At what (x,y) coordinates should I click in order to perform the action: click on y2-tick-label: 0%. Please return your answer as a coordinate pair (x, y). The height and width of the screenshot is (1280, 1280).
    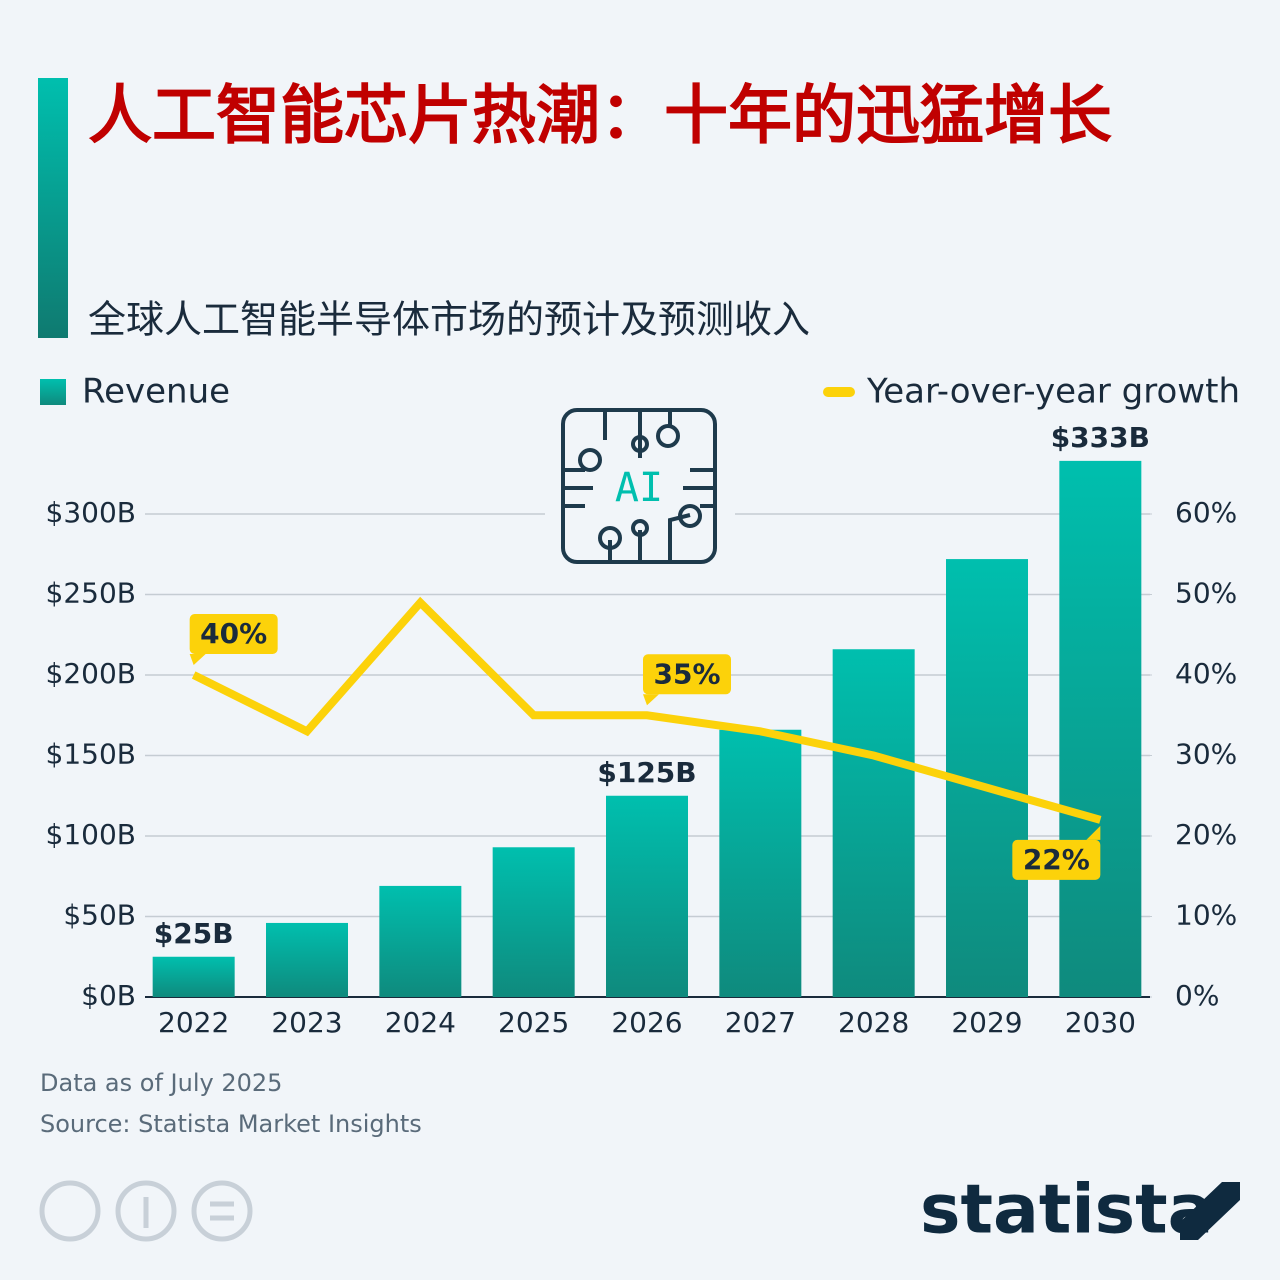
    Looking at the image, I should click on (1197, 995).